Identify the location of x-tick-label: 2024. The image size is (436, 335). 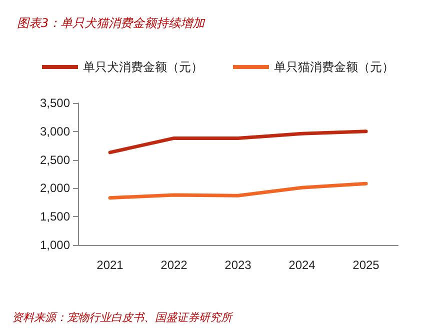
(302, 265).